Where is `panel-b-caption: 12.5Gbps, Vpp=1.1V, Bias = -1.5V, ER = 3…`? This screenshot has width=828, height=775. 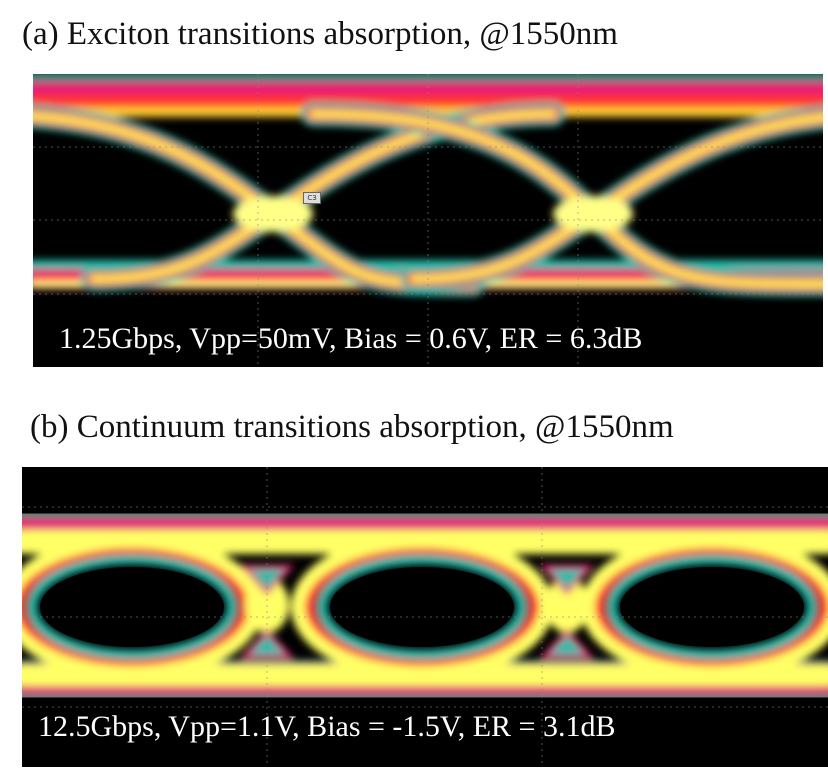 panel-b-caption: 12.5Gbps, Vpp=1.1V, Bias = -1.5V, ER = 3… is located at coordinates (327, 726).